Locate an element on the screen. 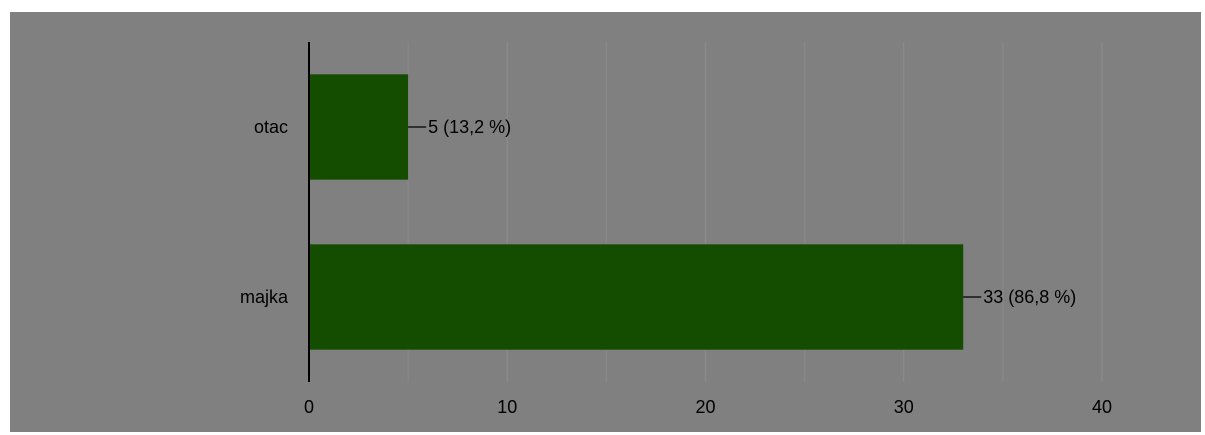 The width and height of the screenshot is (1205, 435). data-label: 33 (86,8 %) is located at coordinates (1029, 297).